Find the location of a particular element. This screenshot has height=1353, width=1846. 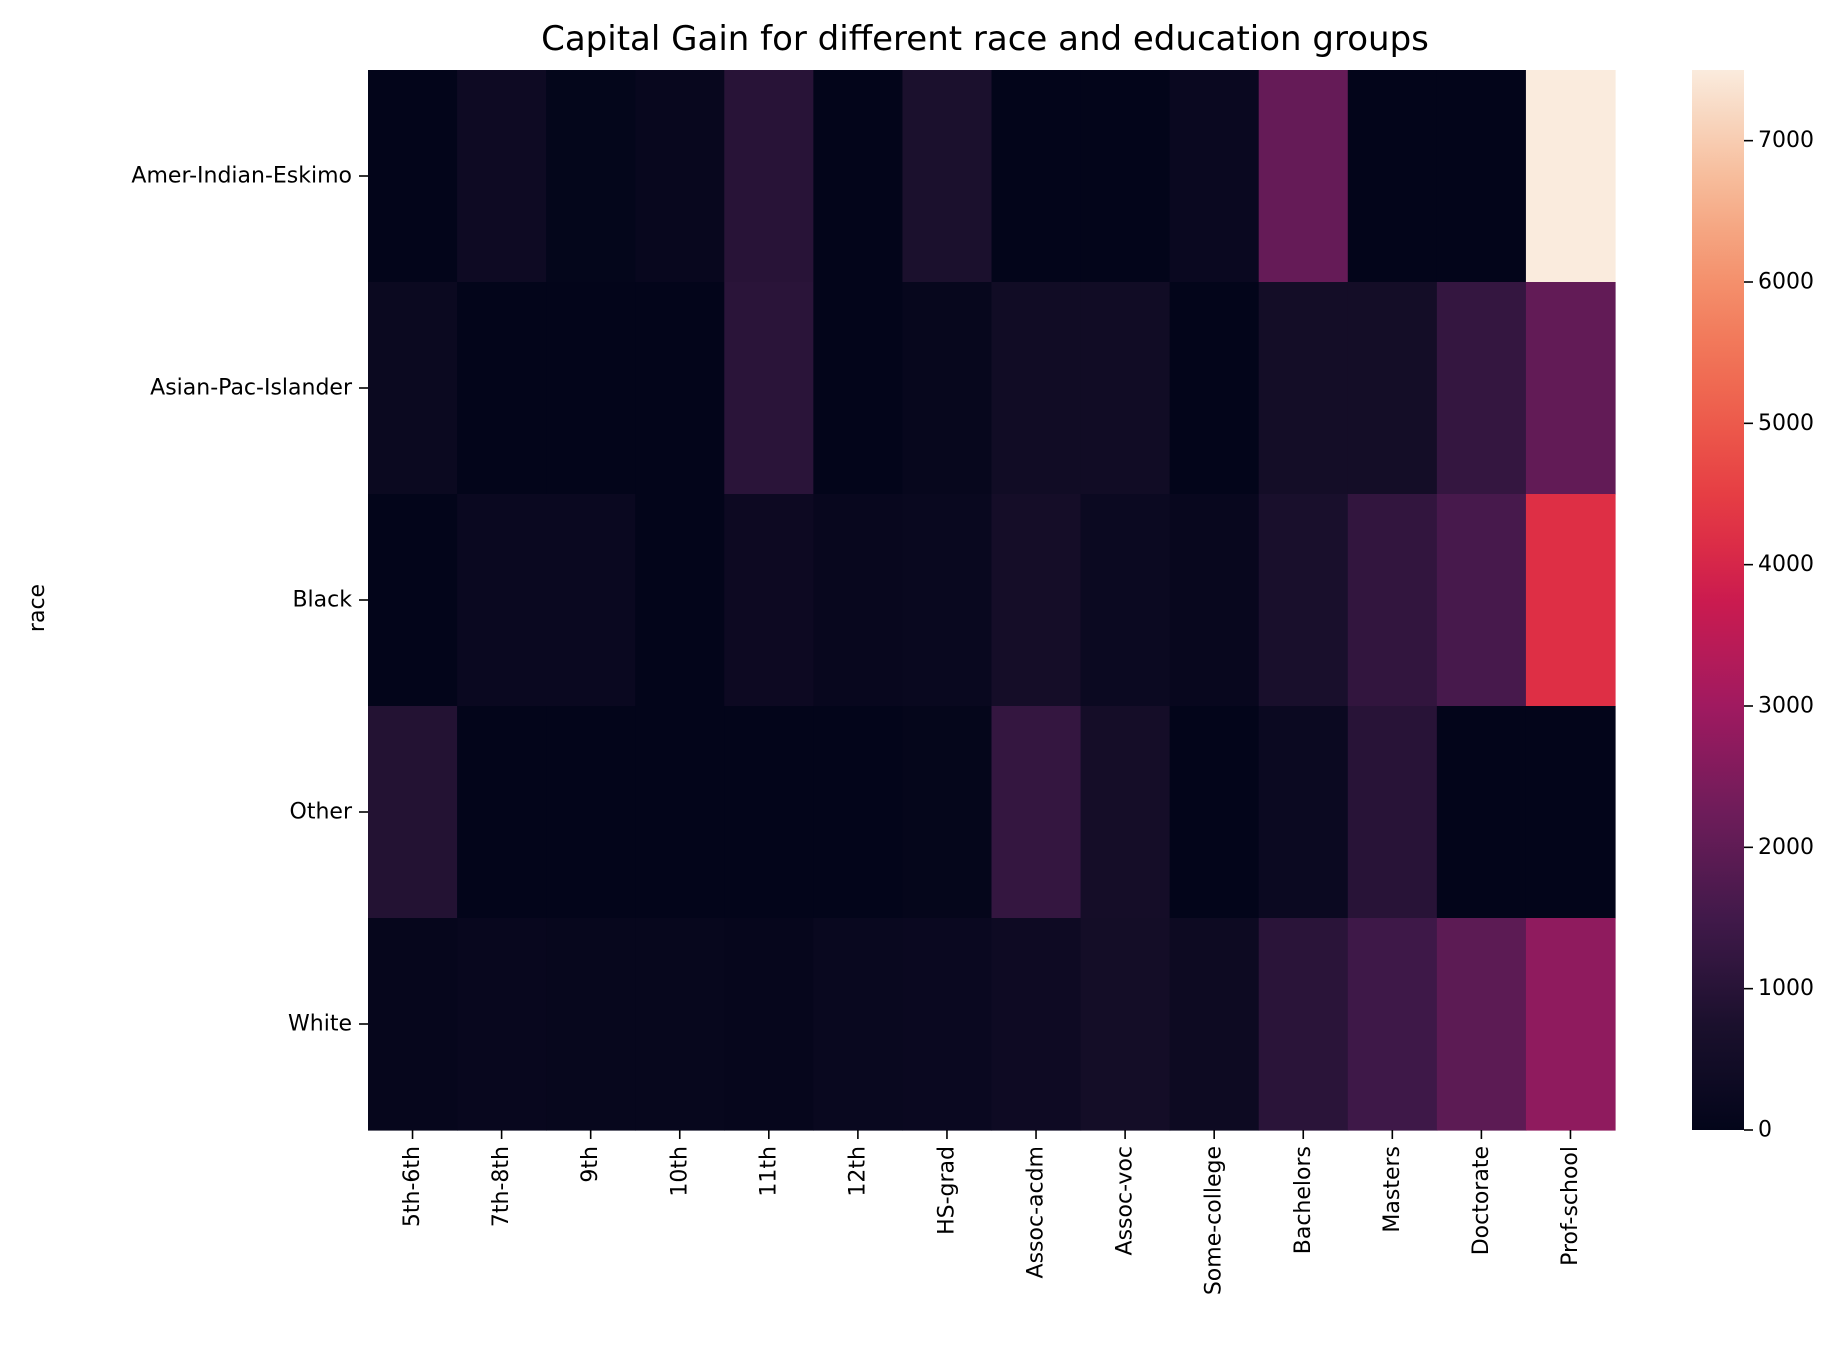

colorbar-tick-label: 5000 is located at coordinates (1786, 423).